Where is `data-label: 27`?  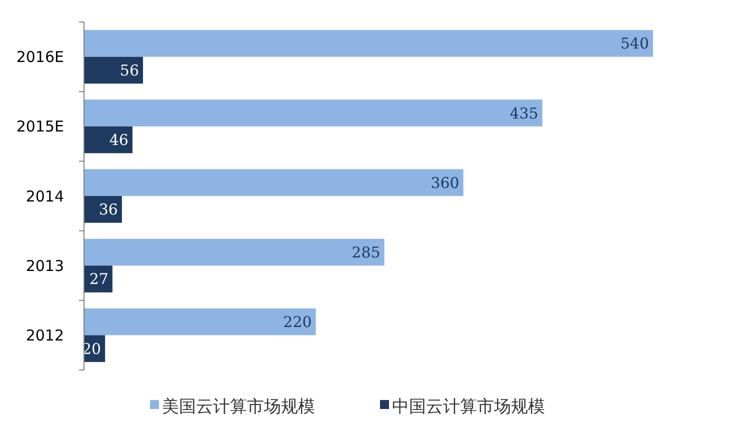 data-label: 27 is located at coordinates (98, 279).